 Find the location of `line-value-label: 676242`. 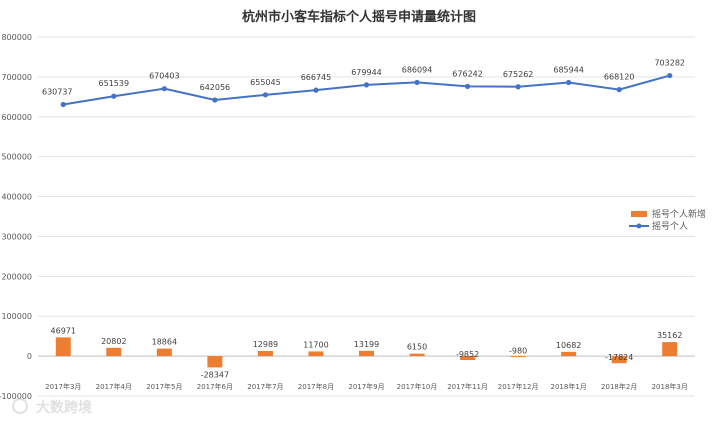

line-value-label: 676242 is located at coordinates (467, 73).